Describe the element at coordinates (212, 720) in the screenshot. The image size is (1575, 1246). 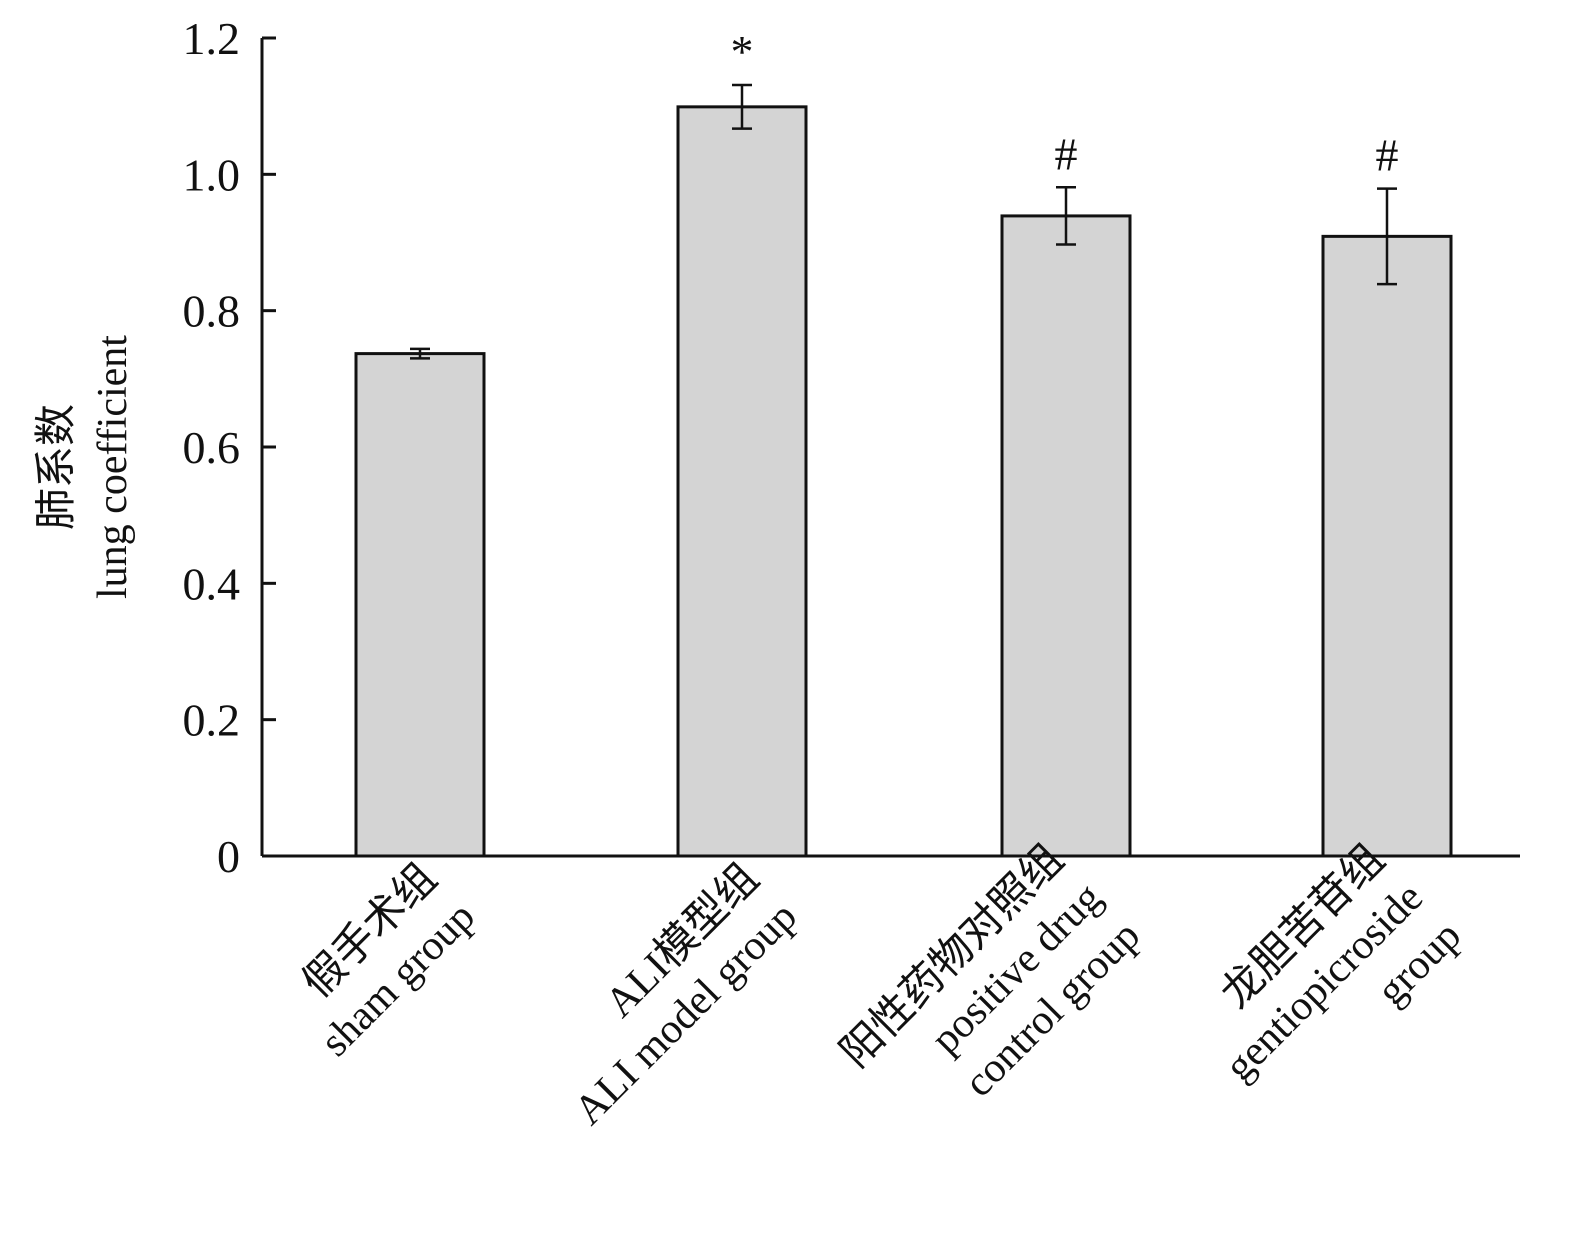
I see `y-tick-label: 0.2` at that location.